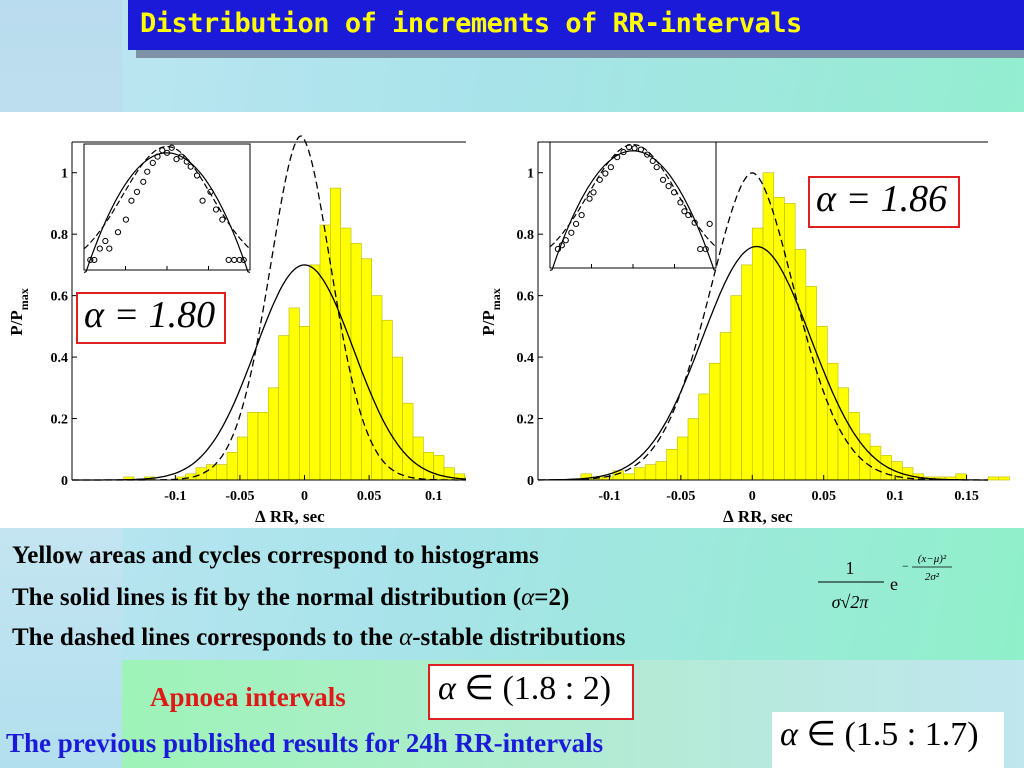  I want to click on formula-exp-numerator: (x−μ)², so click(932, 559).